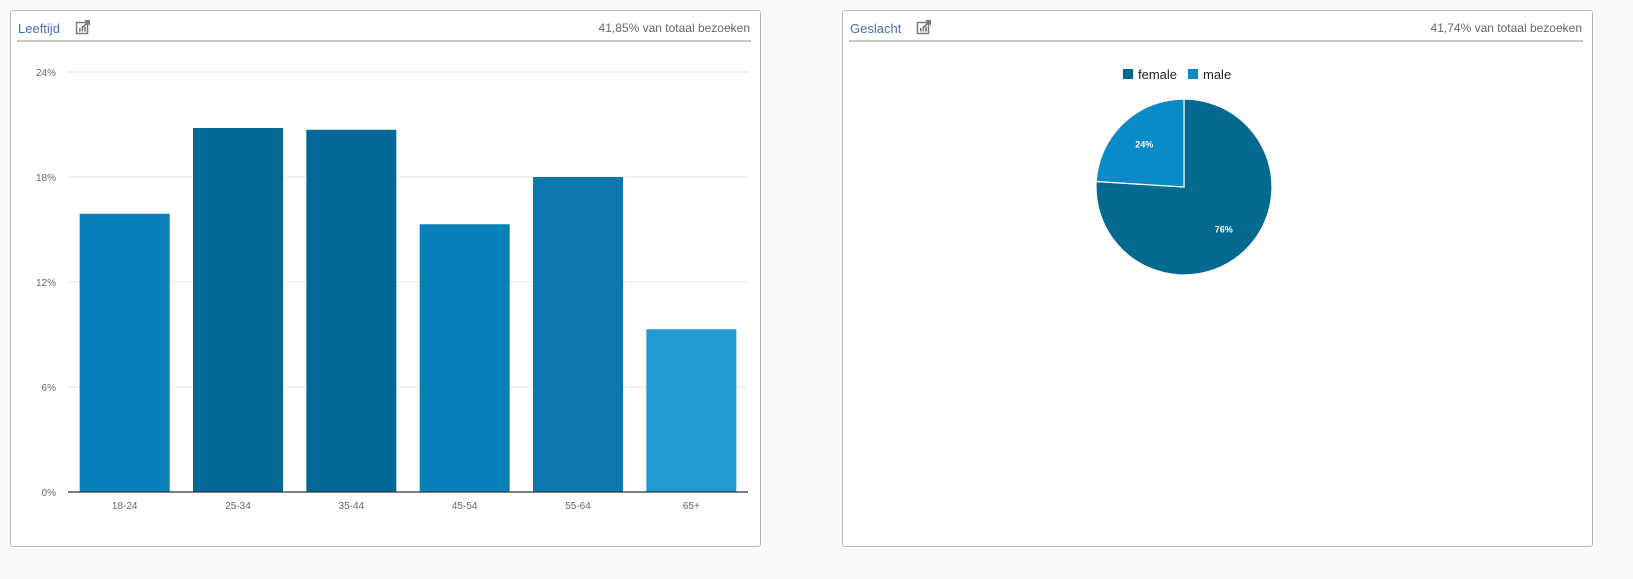 The width and height of the screenshot is (1633, 579). Describe the element at coordinates (674, 28) in the screenshot. I see `age-panel-coverage: 41,85% van totaal bezoeken` at that location.